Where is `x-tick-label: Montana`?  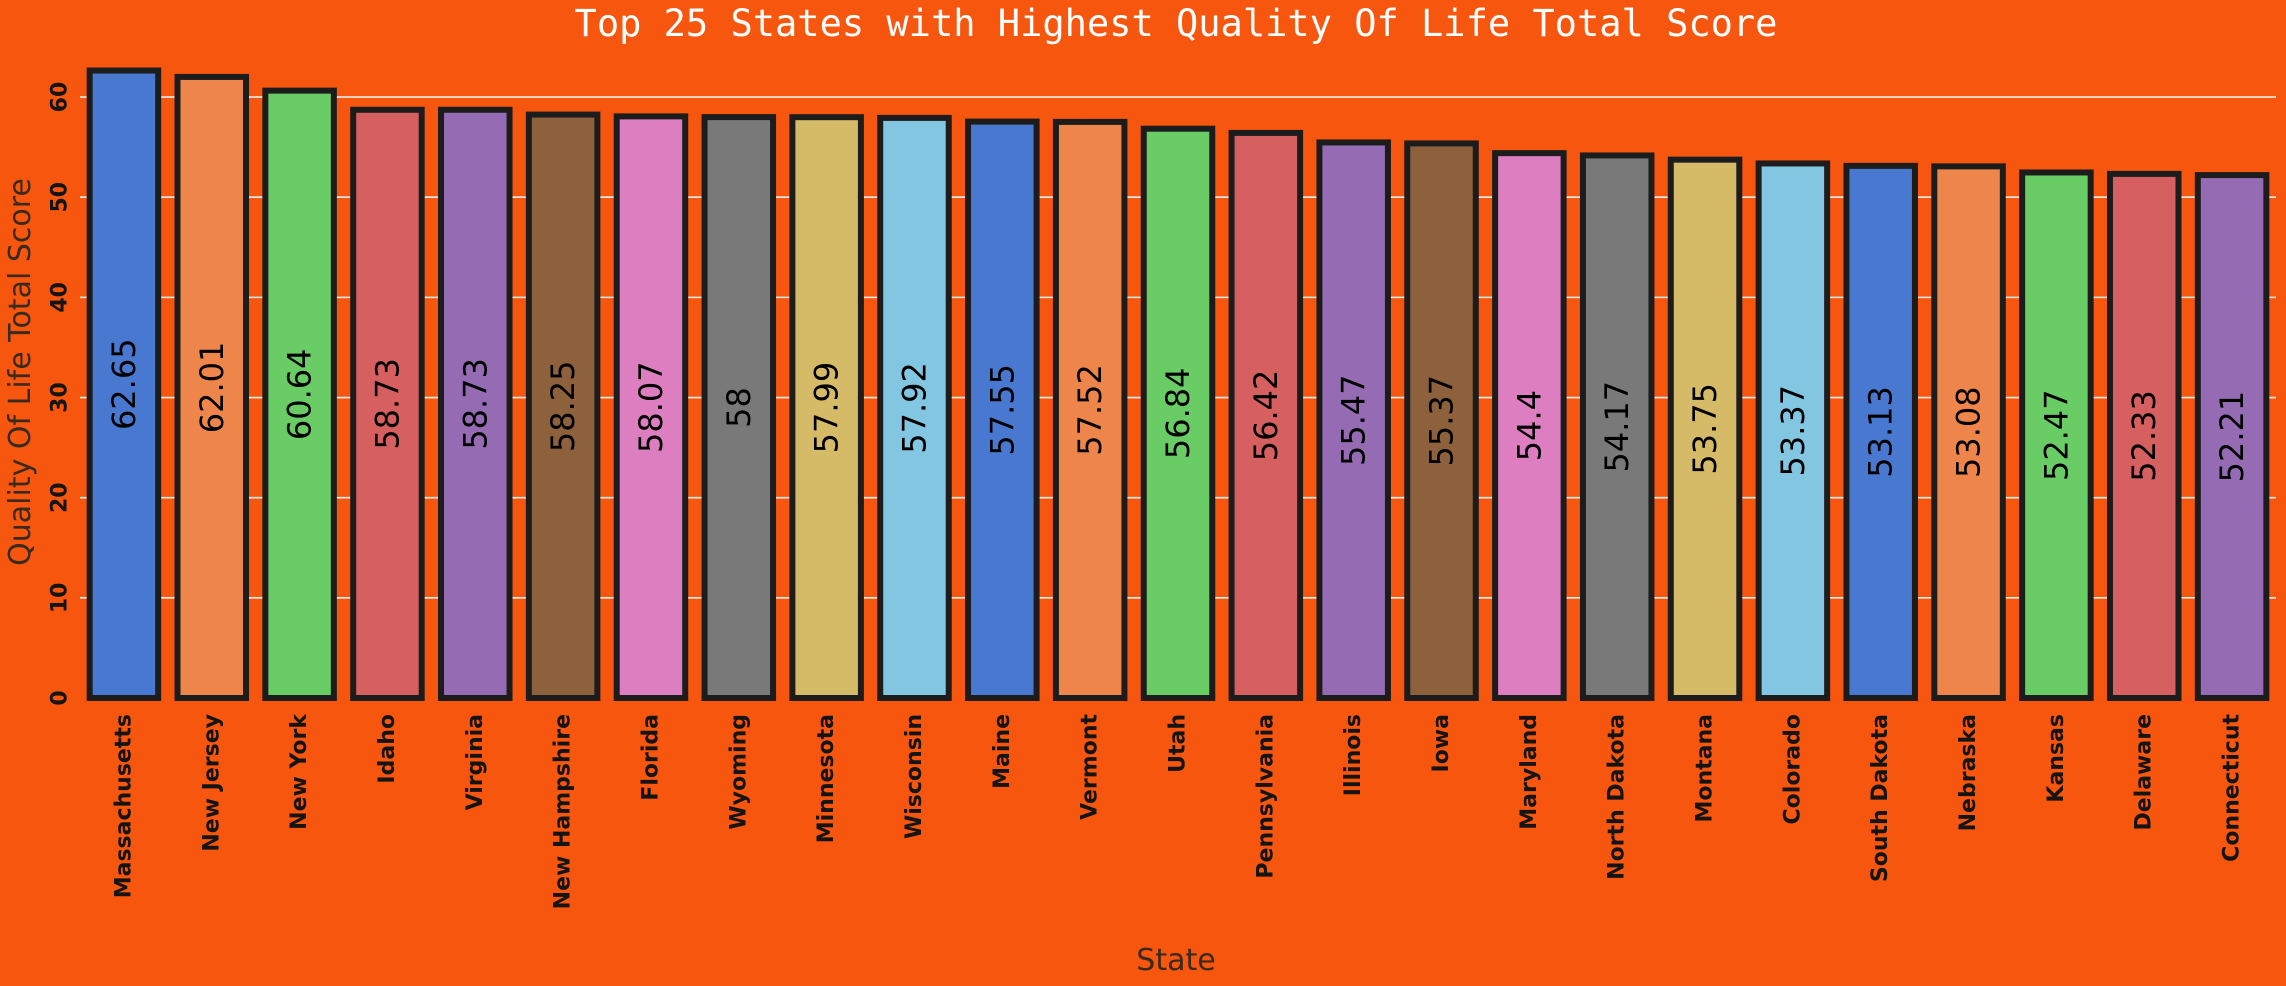
x-tick-label: Montana is located at coordinates (1705, 768).